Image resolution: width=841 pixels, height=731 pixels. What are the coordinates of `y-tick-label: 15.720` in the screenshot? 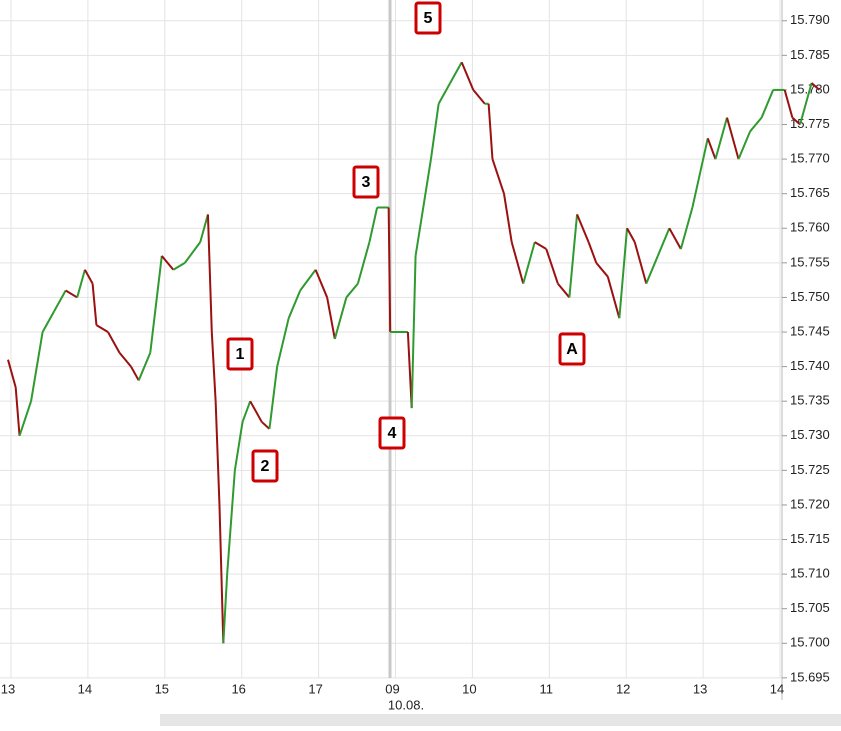 It's located at (810, 503).